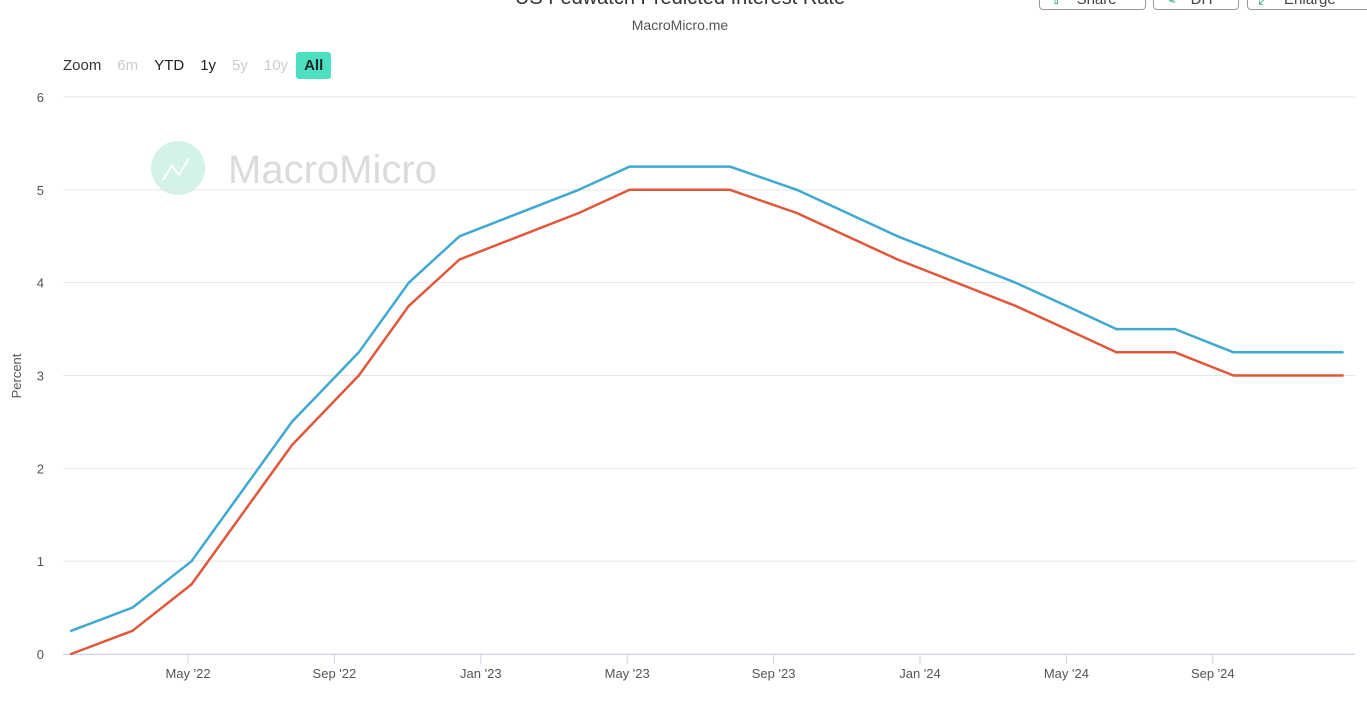 The height and width of the screenshot is (705, 1367). I want to click on share-label: Share, so click(1097, 4).